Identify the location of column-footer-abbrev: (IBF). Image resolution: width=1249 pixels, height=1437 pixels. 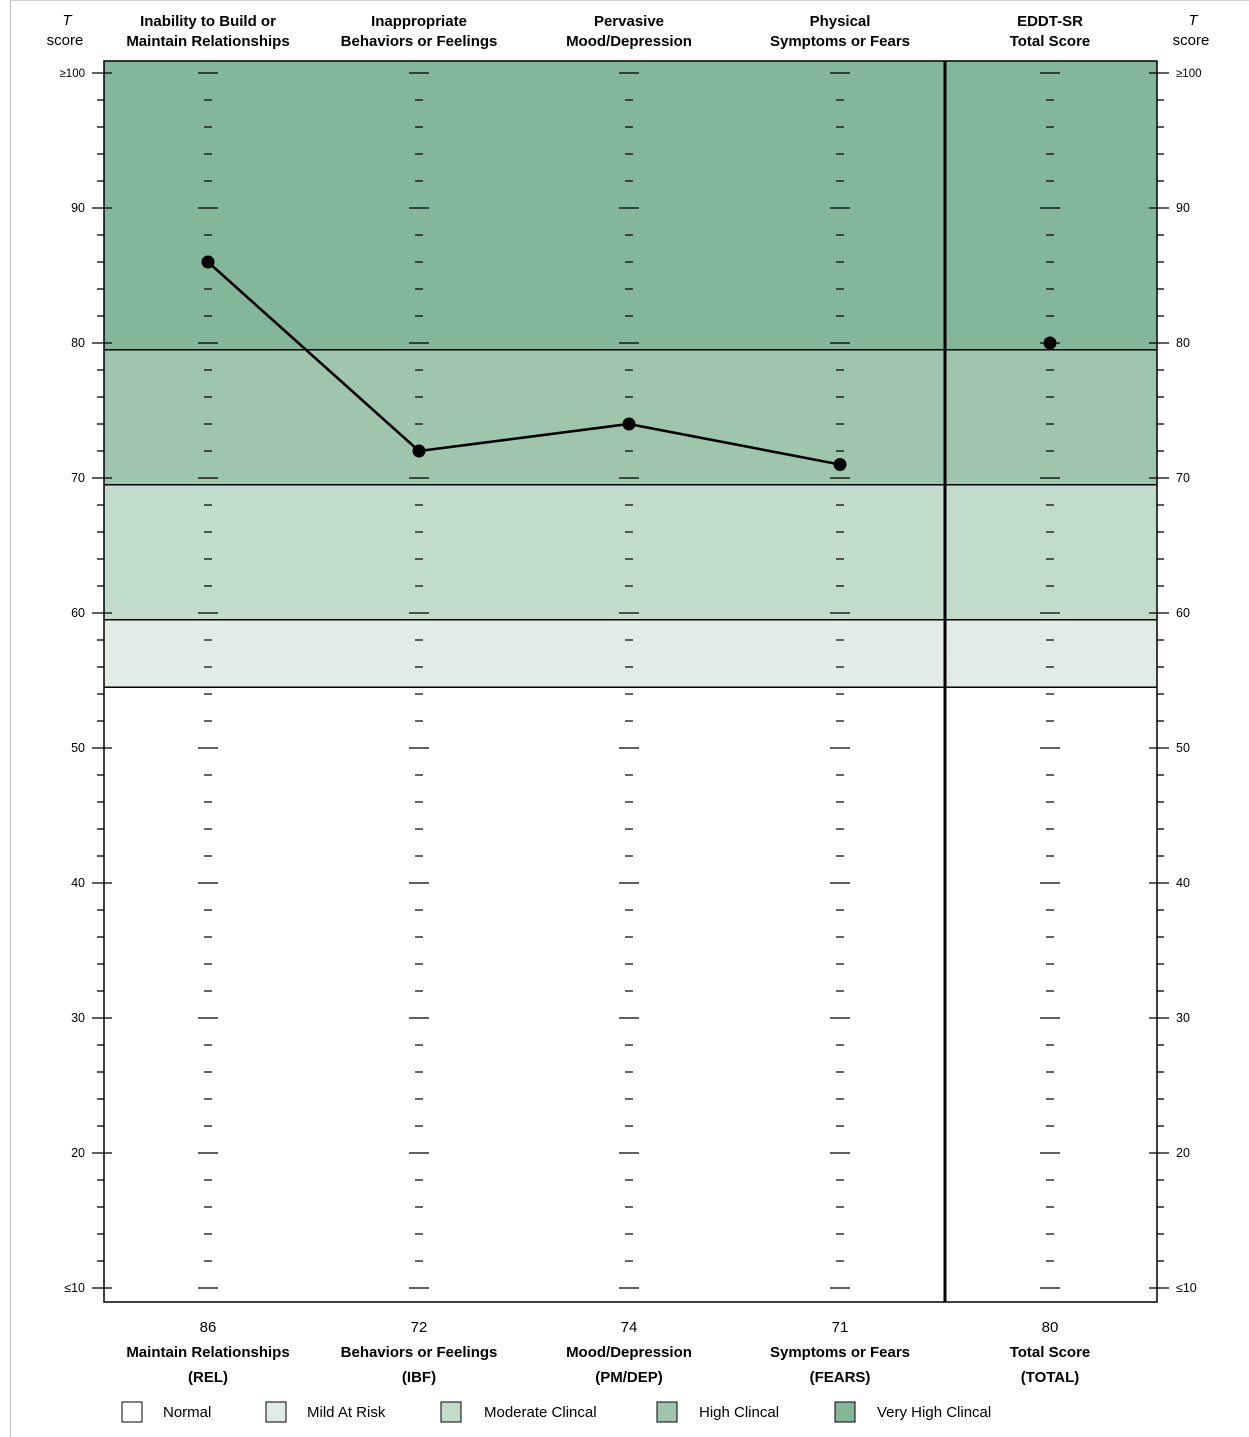
(419, 1377).